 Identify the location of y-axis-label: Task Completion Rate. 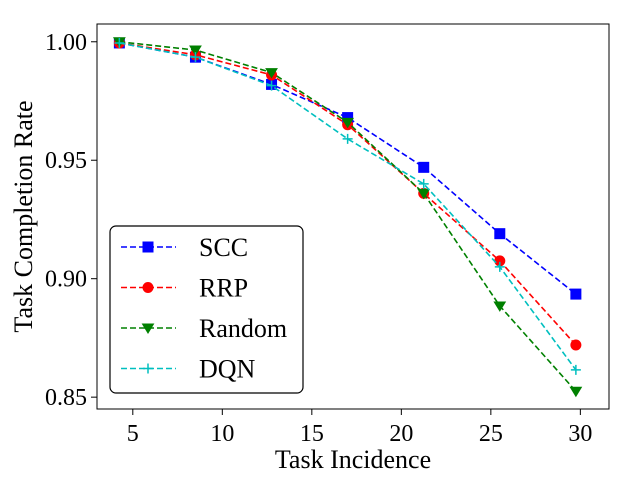
(23, 216).